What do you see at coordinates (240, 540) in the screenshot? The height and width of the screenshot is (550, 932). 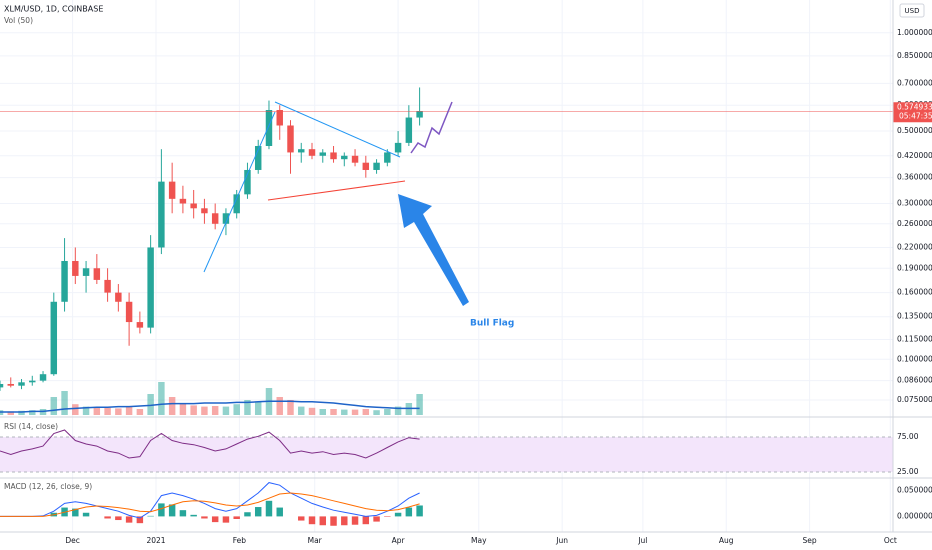 I see `x-tick-label: Feb` at bounding box center [240, 540].